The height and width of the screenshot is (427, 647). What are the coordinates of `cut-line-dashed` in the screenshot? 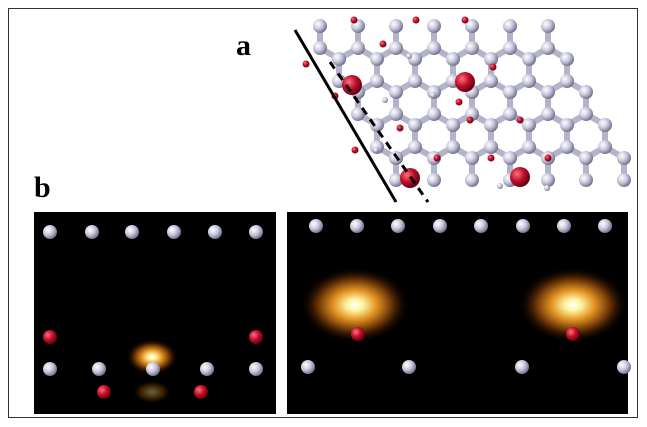 It's located at (379, 132).